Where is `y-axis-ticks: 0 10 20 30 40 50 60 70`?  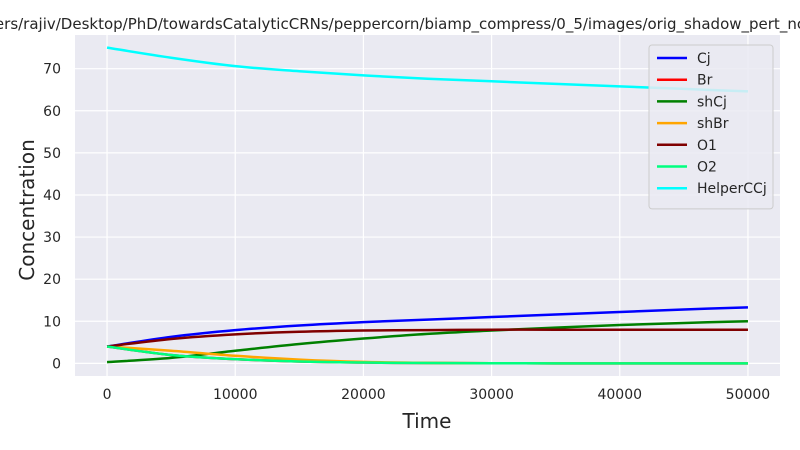 y-axis-ticks: 0 10 20 30 40 50 60 70 is located at coordinates (52, 217).